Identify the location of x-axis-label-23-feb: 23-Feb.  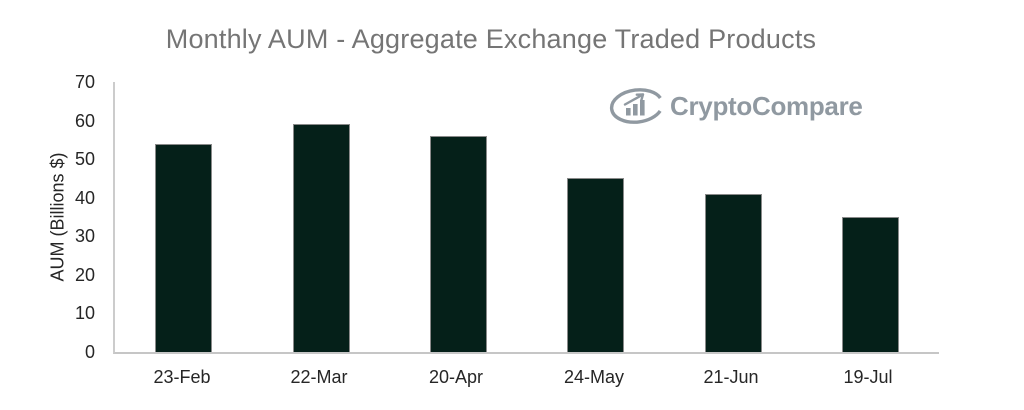
(182, 377).